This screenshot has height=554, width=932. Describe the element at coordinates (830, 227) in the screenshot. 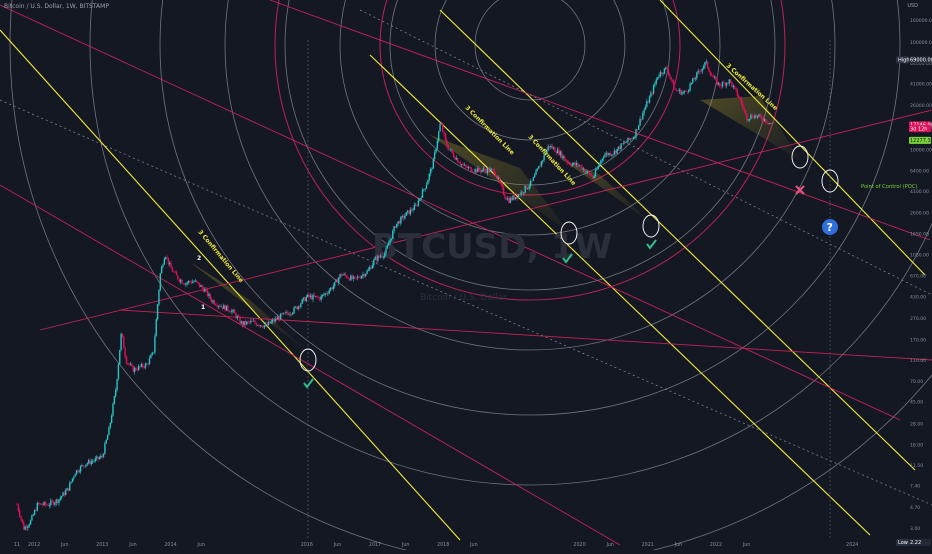

I see `question-mark: ?` at that location.